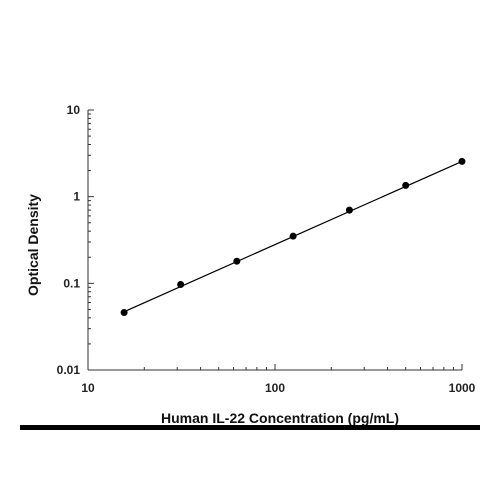 This screenshot has width=500, height=500. What do you see at coordinates (250, 427) in the screenshot?
I see `bottom-rule` at bounding box center [250, 427].